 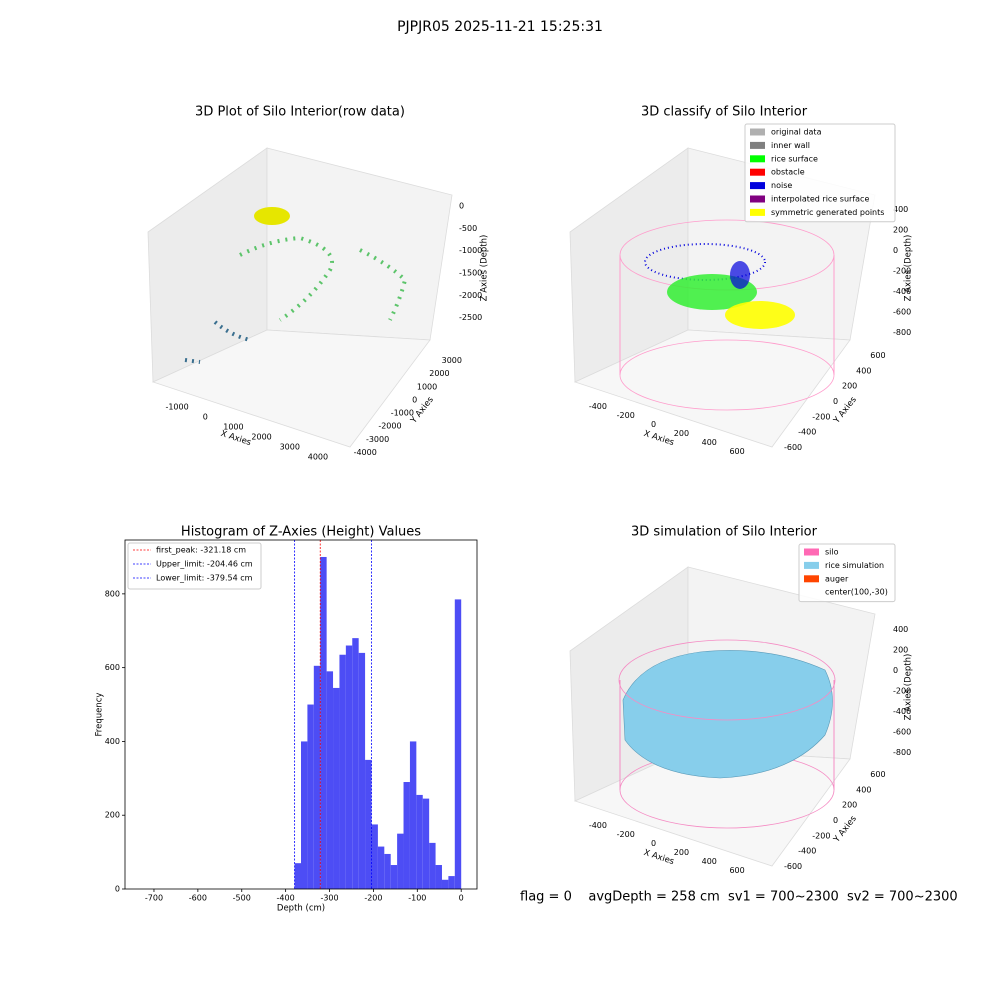 What do you see at coordinates (470, 317) in the screenshot?
I see `z-tick-label: -2500` at bounding box center [470, 317].